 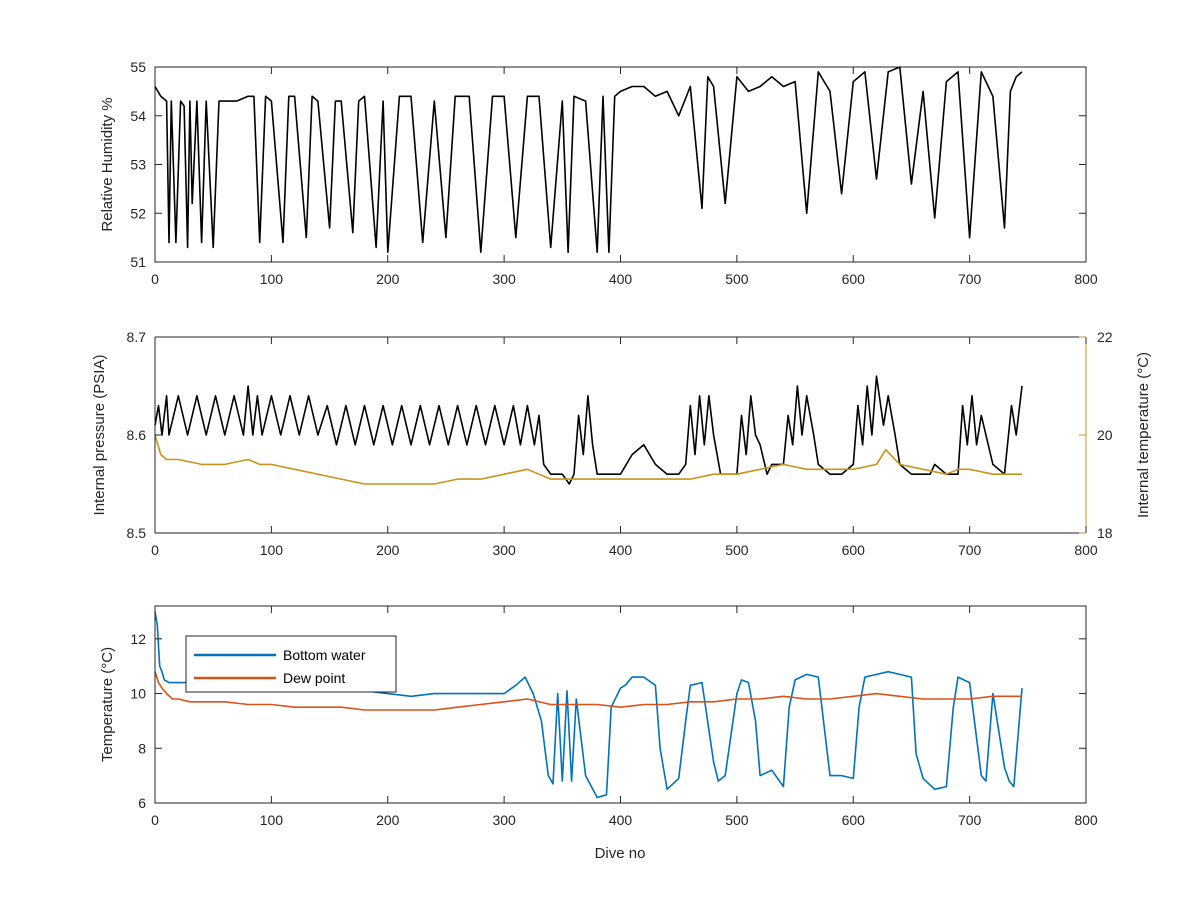 What do you see at coordinates (137, 337) in the screenshot?
I see `y-tick-label: 8.7` at bounding box center [137, 337].